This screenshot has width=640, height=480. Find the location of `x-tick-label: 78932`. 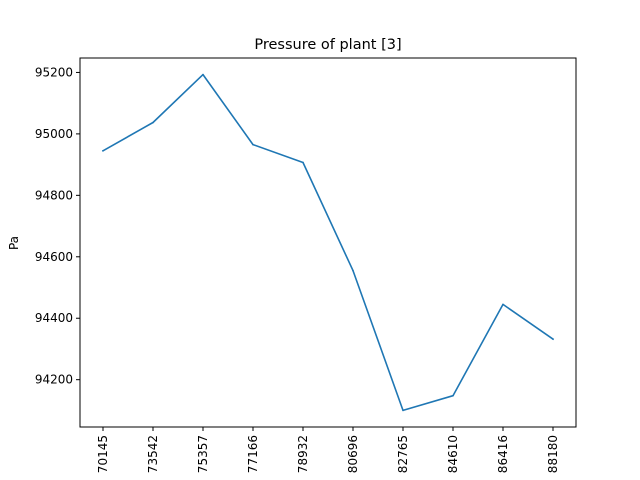

x-tick-label: 78932 is located at coordinates (303, 454).